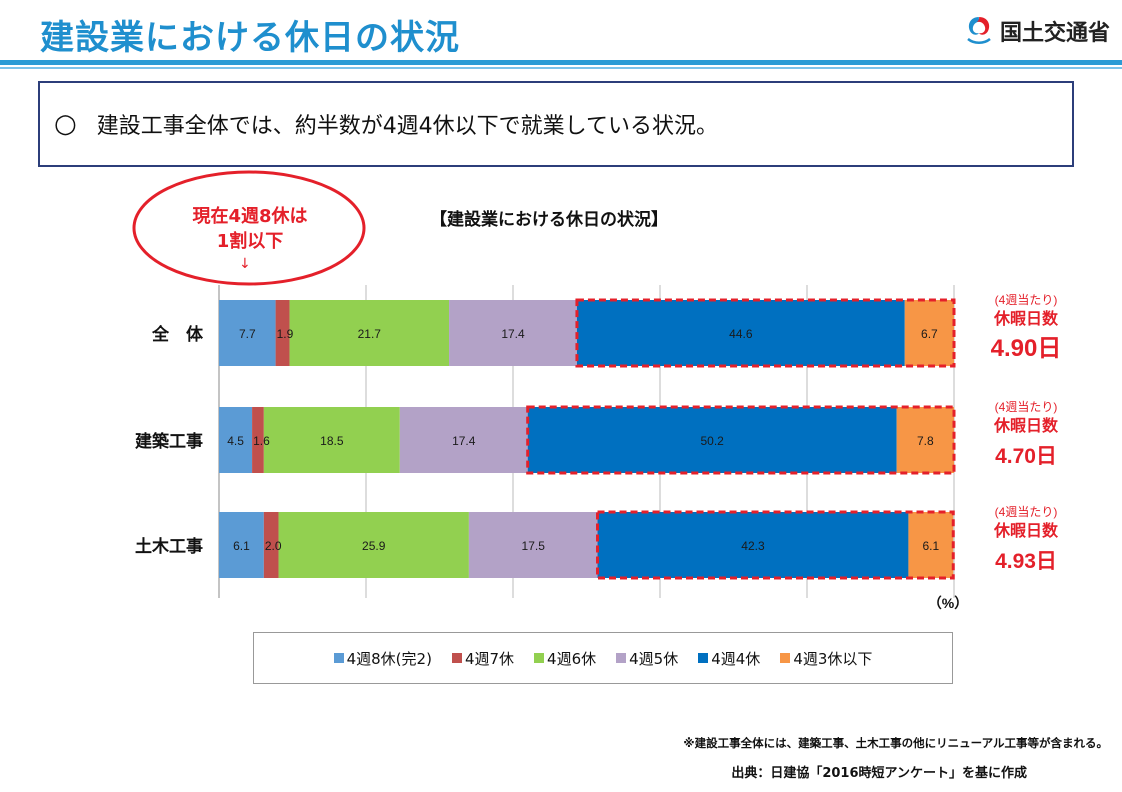 The image size is (1122, 792). What do you see at coordinates (1026, 348) in the screenshot?
I see `side-value: 4.90日` at bounding box center [1026, 348].